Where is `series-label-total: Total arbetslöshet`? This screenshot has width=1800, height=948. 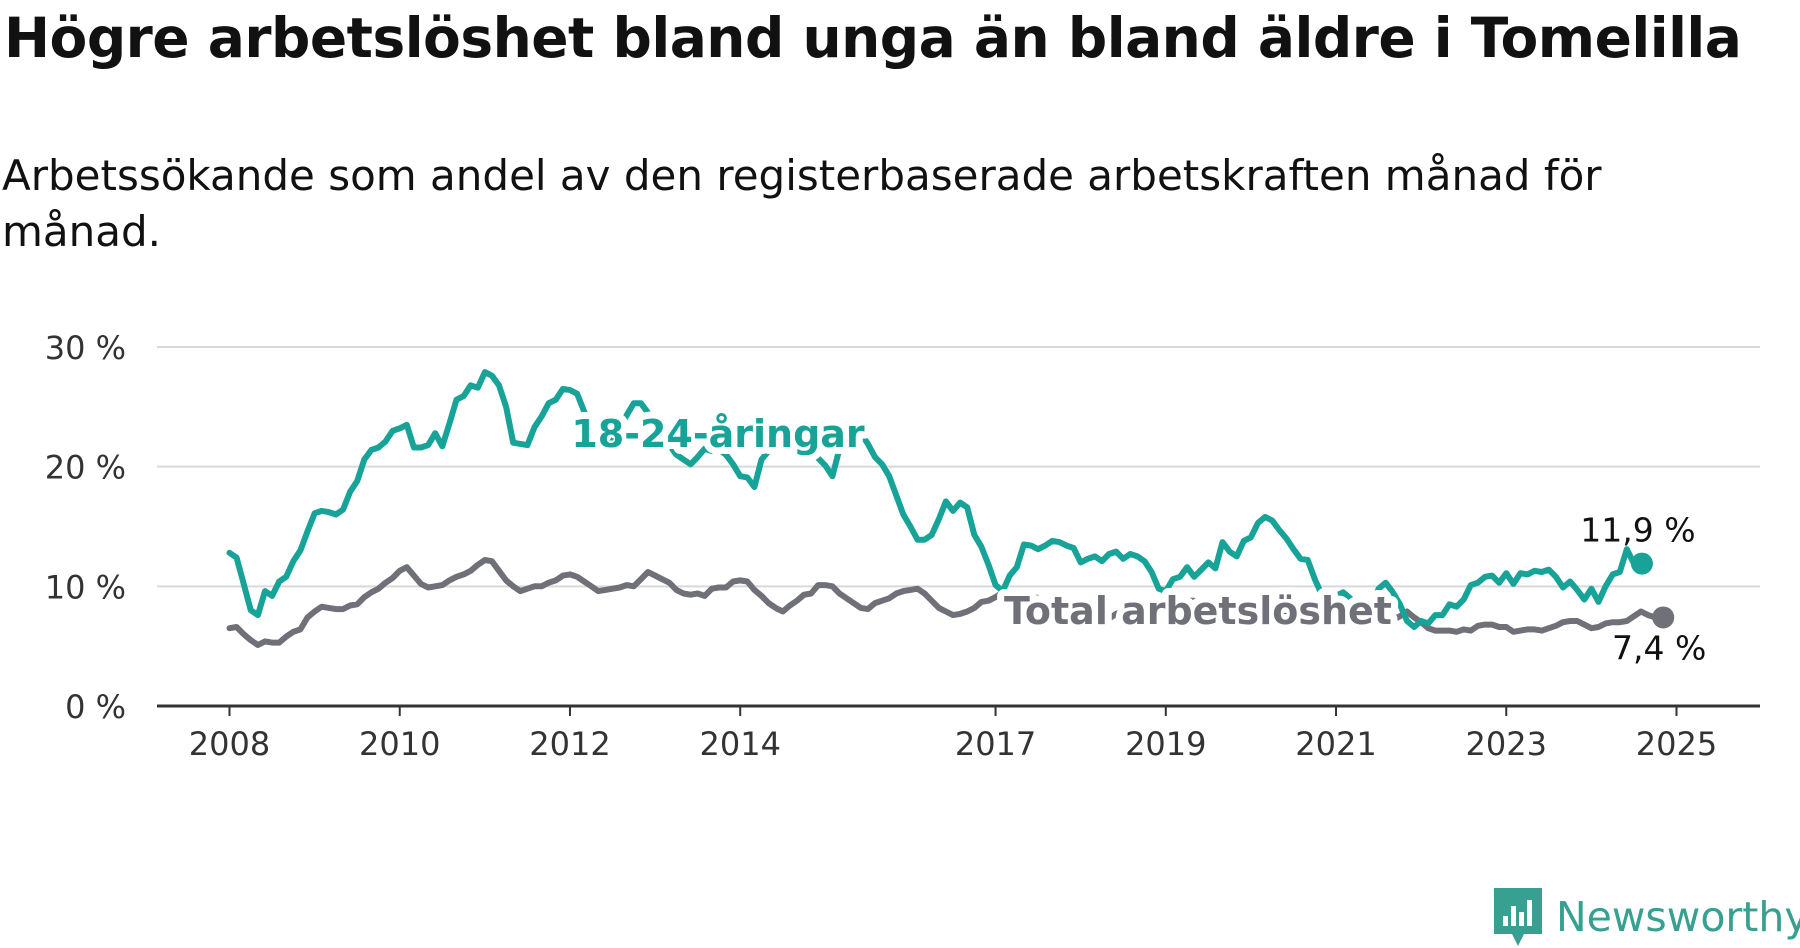 series-label-total: Total arbetslöshet is located at coordinates (1198, 611).